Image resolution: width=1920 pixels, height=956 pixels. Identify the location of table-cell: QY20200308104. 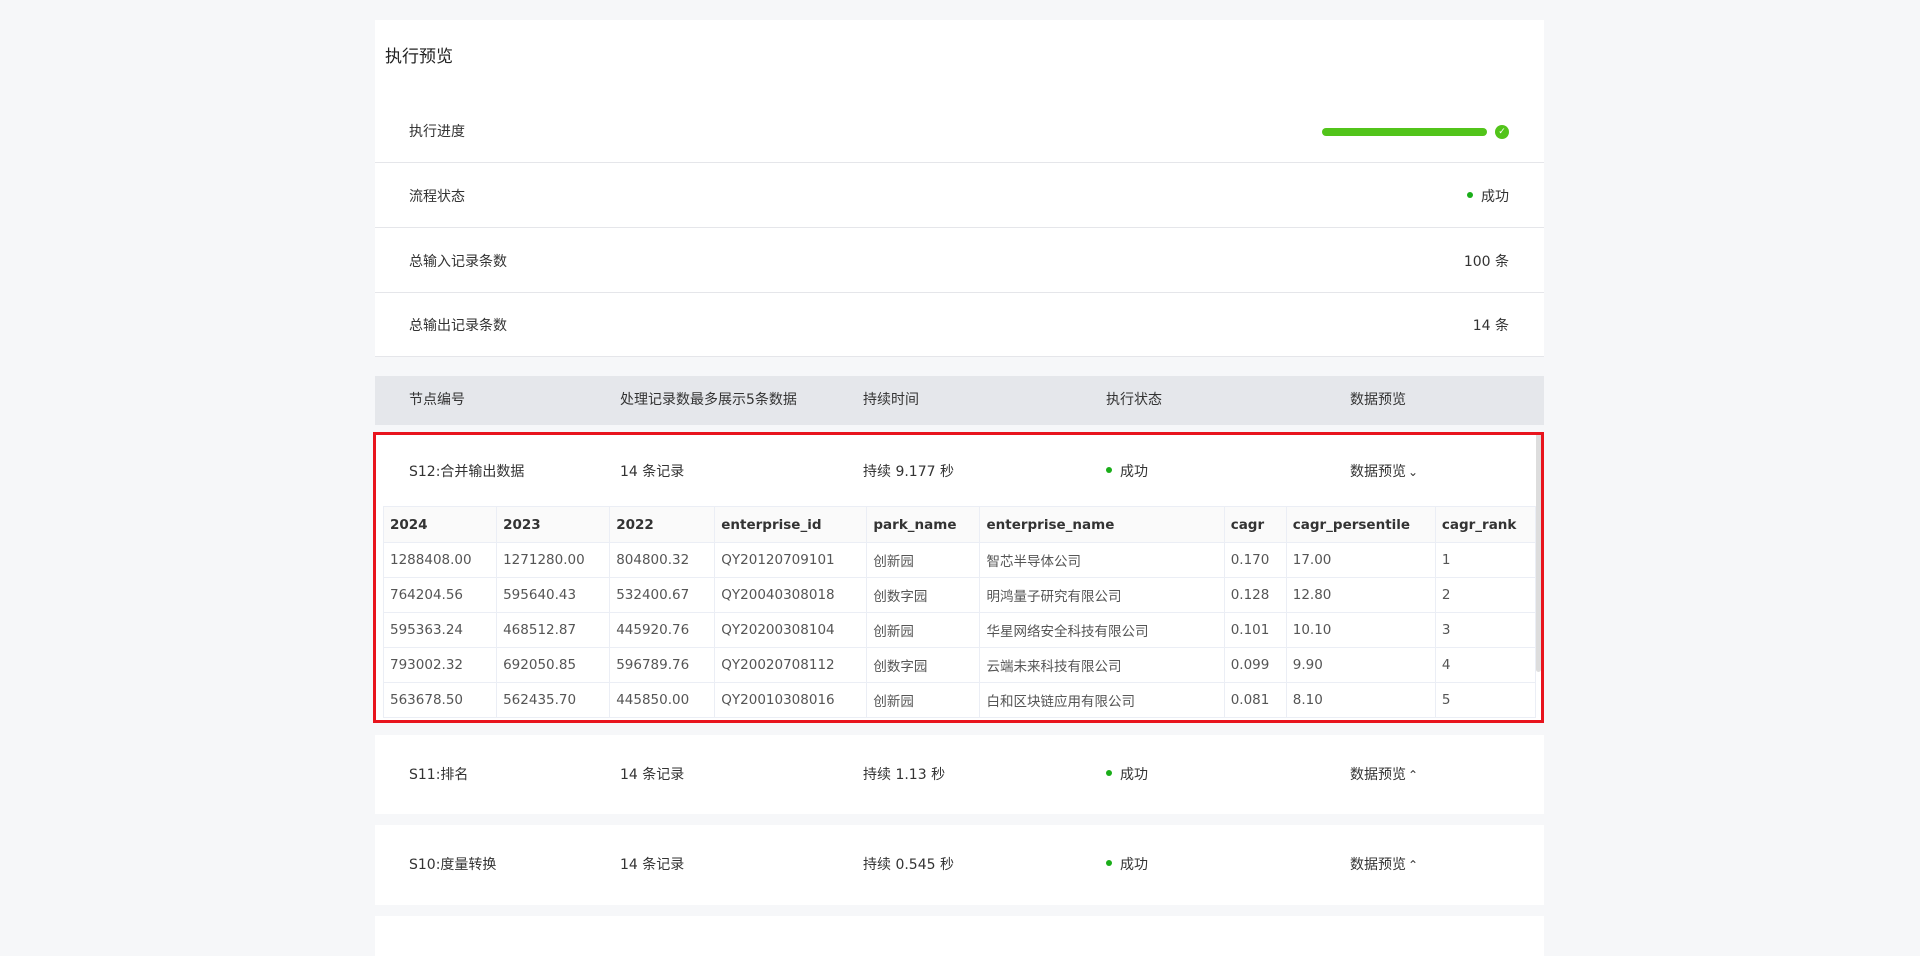
(791, 630).